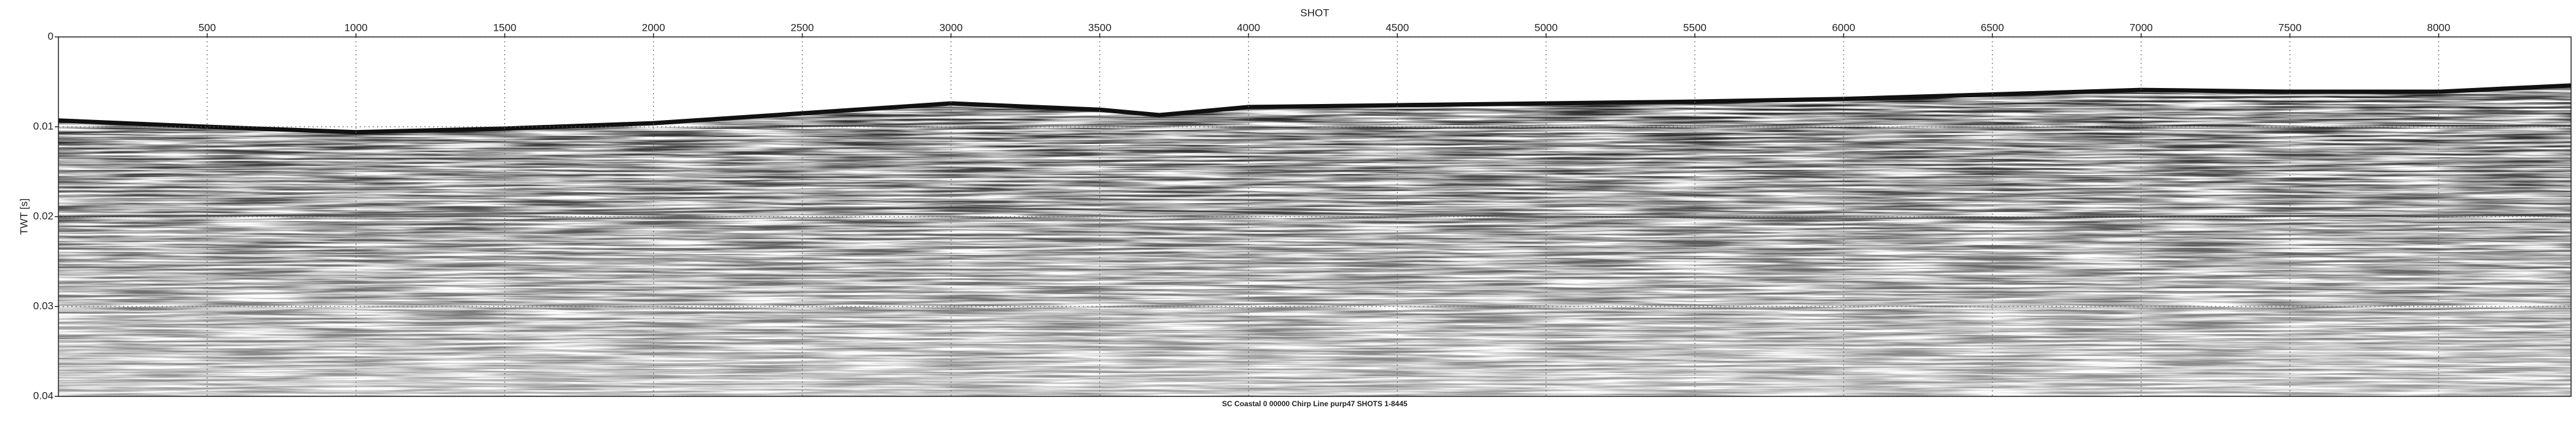 Image resolution: width=2576 pixels, height=421 pixels. What do you see at coordinates (1314, 213) in the screenshot?
I see `reflector` at bounding box center [1314, 213].